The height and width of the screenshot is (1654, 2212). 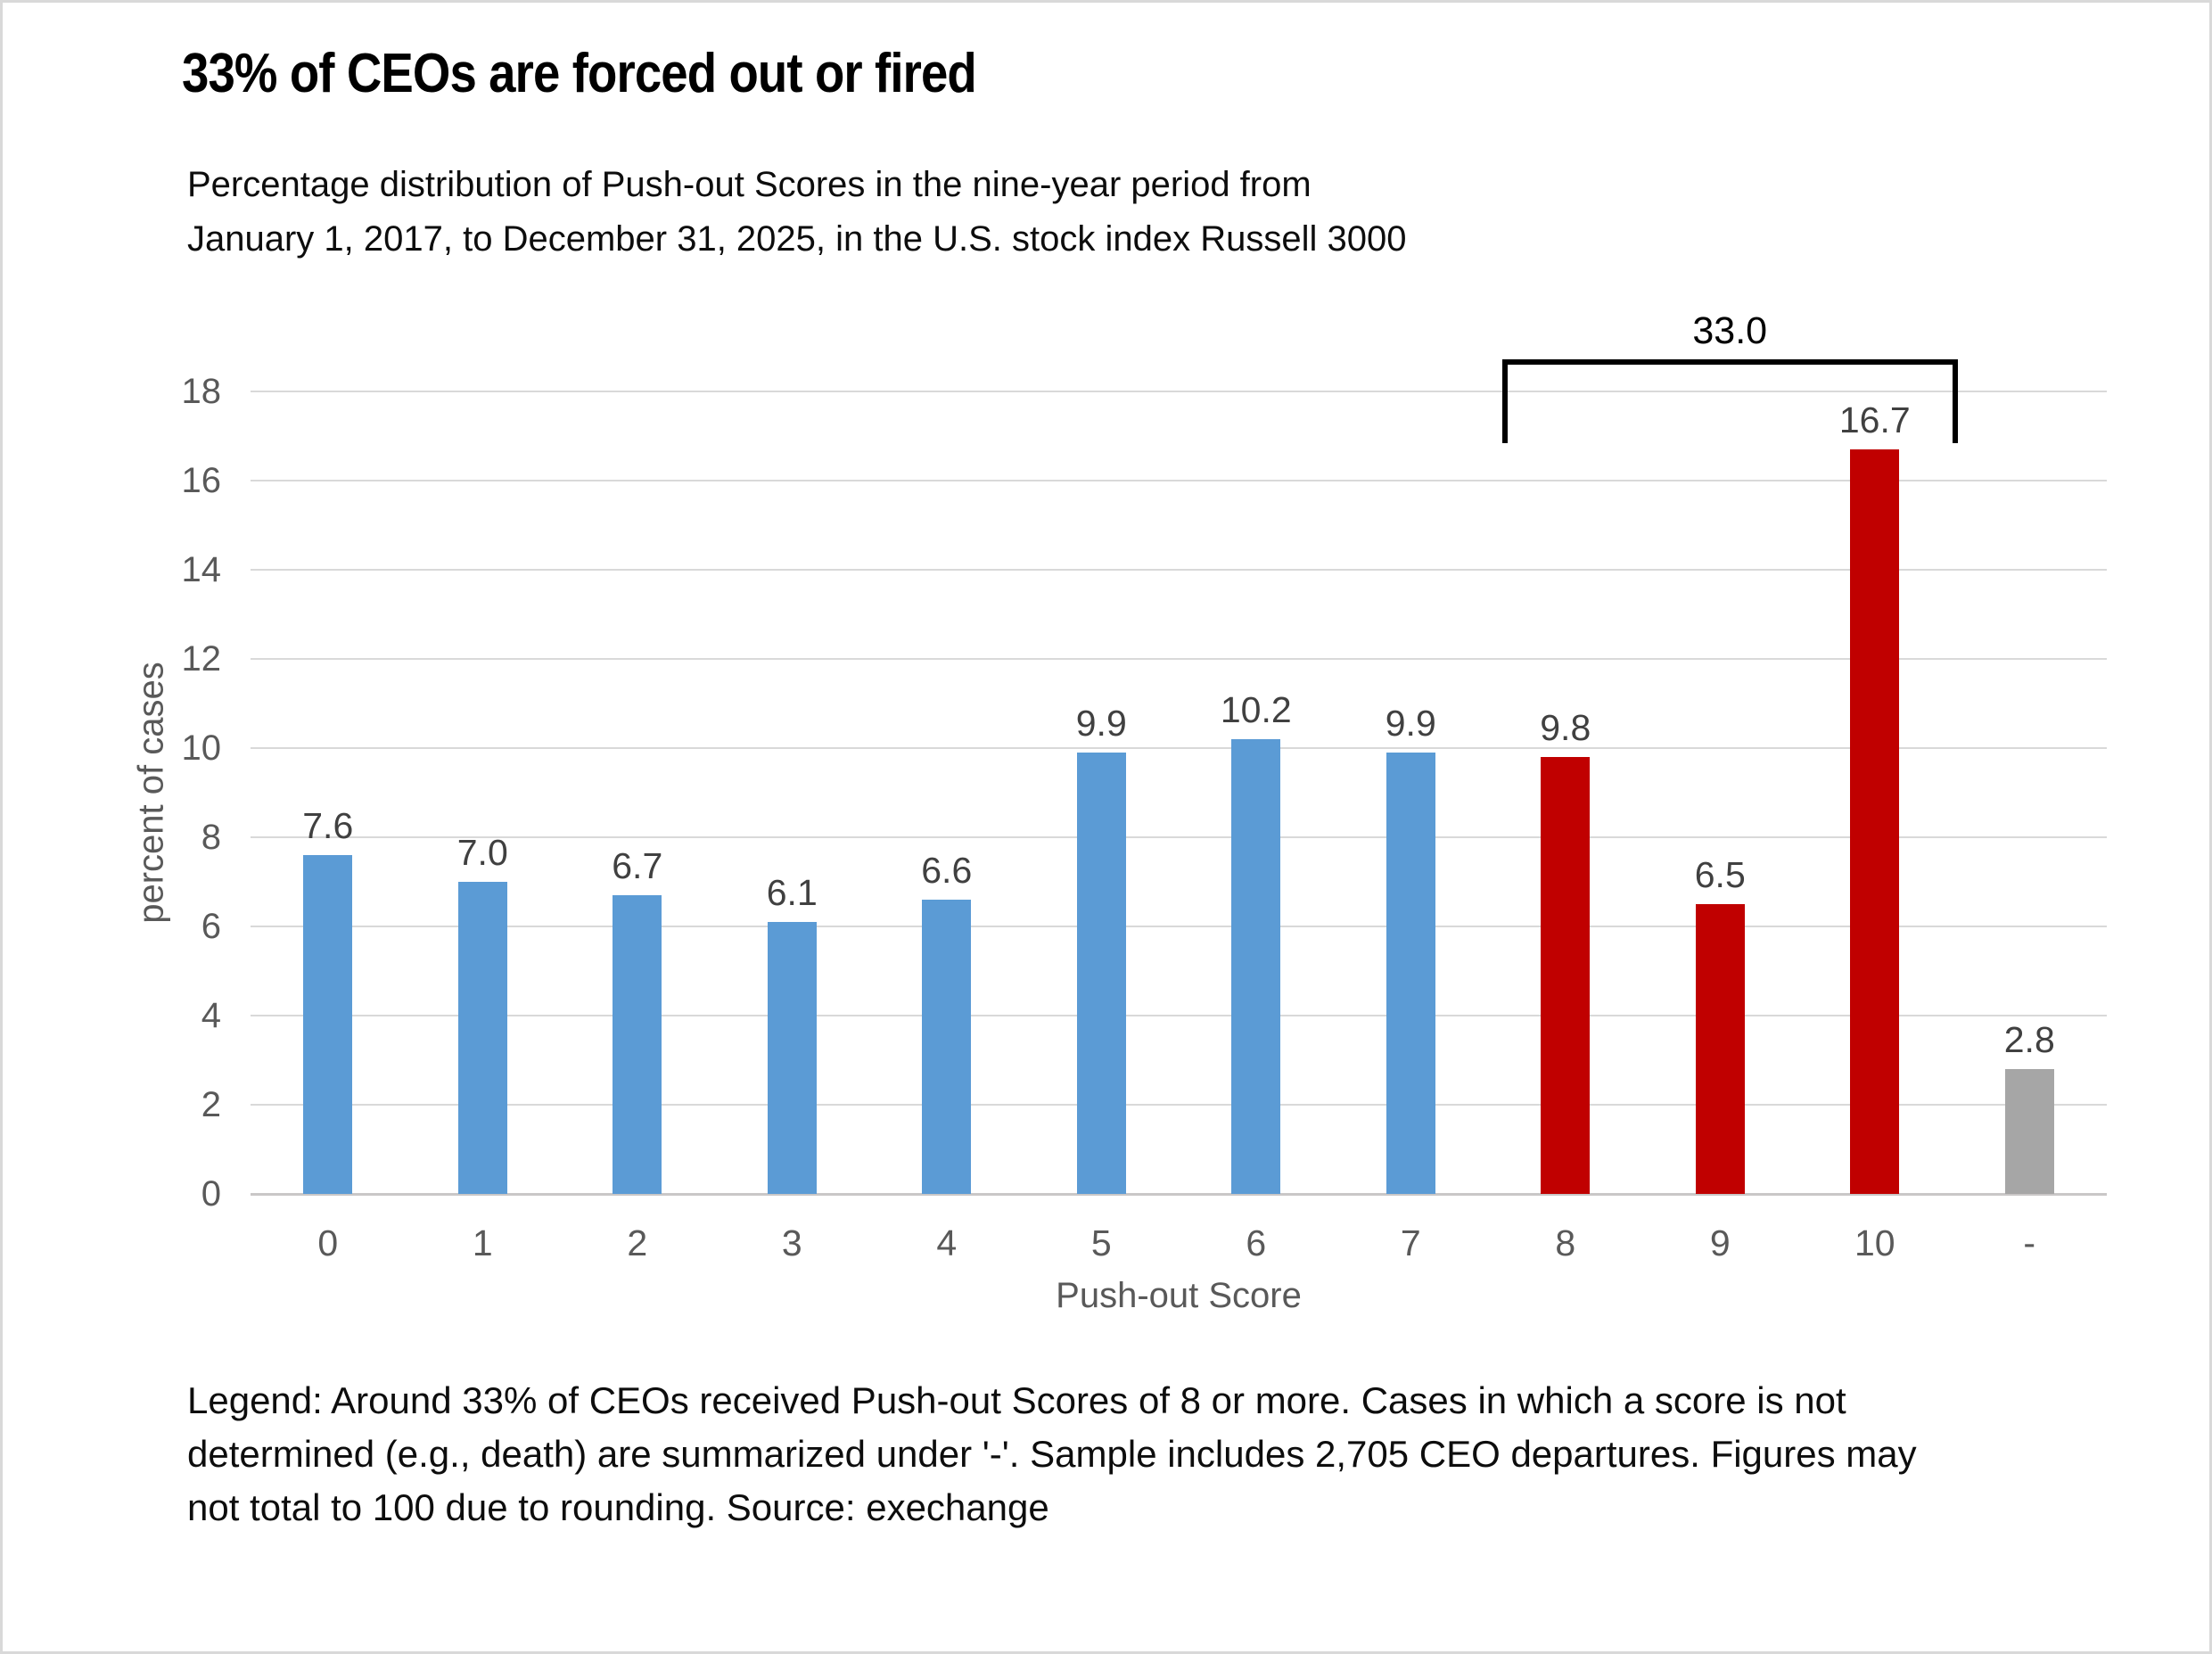 I want to click on x-tick-label: 2, so click(x=637, y=1242).